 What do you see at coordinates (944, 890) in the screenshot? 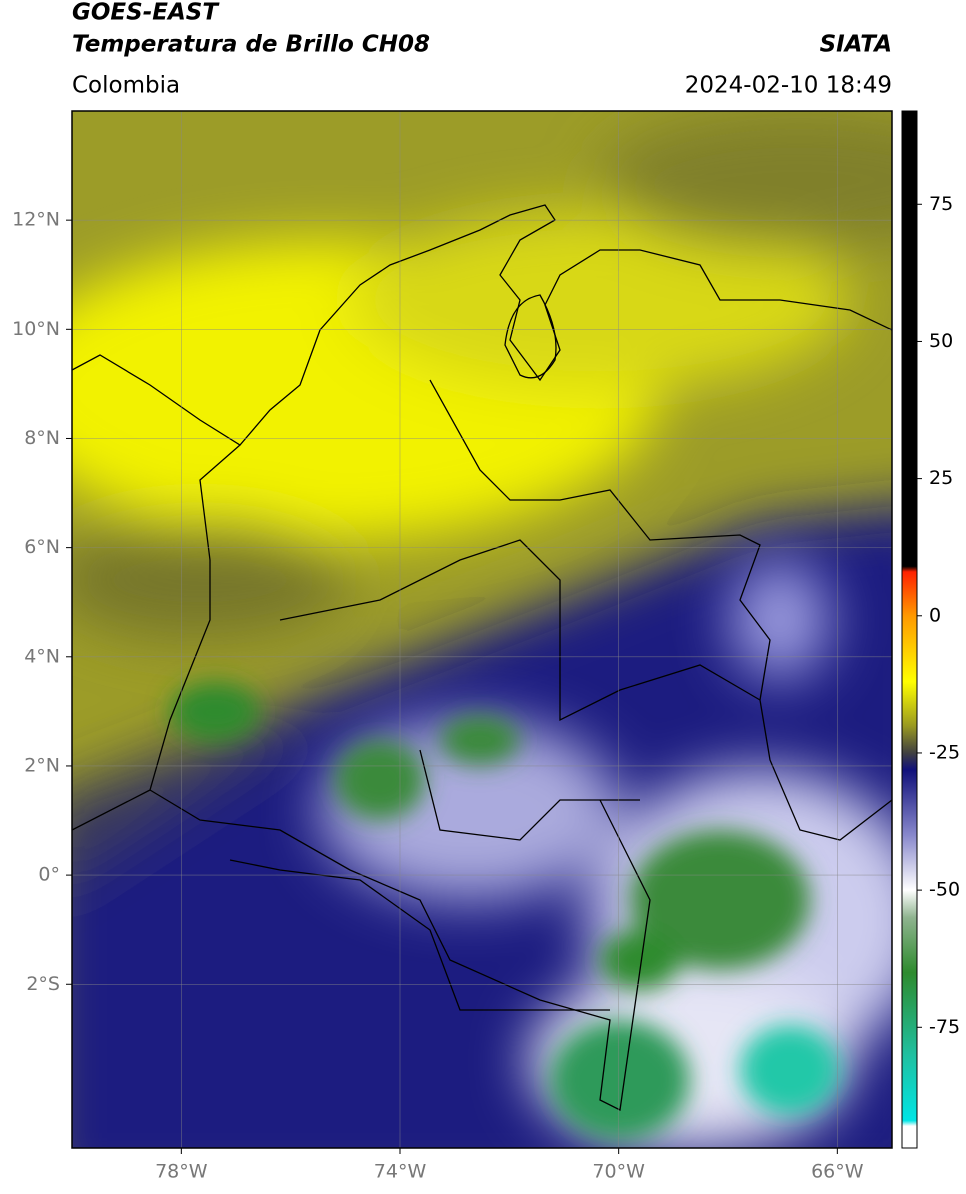
I see `colorbar-tick-label: -50` at bounding box center [944, 890].